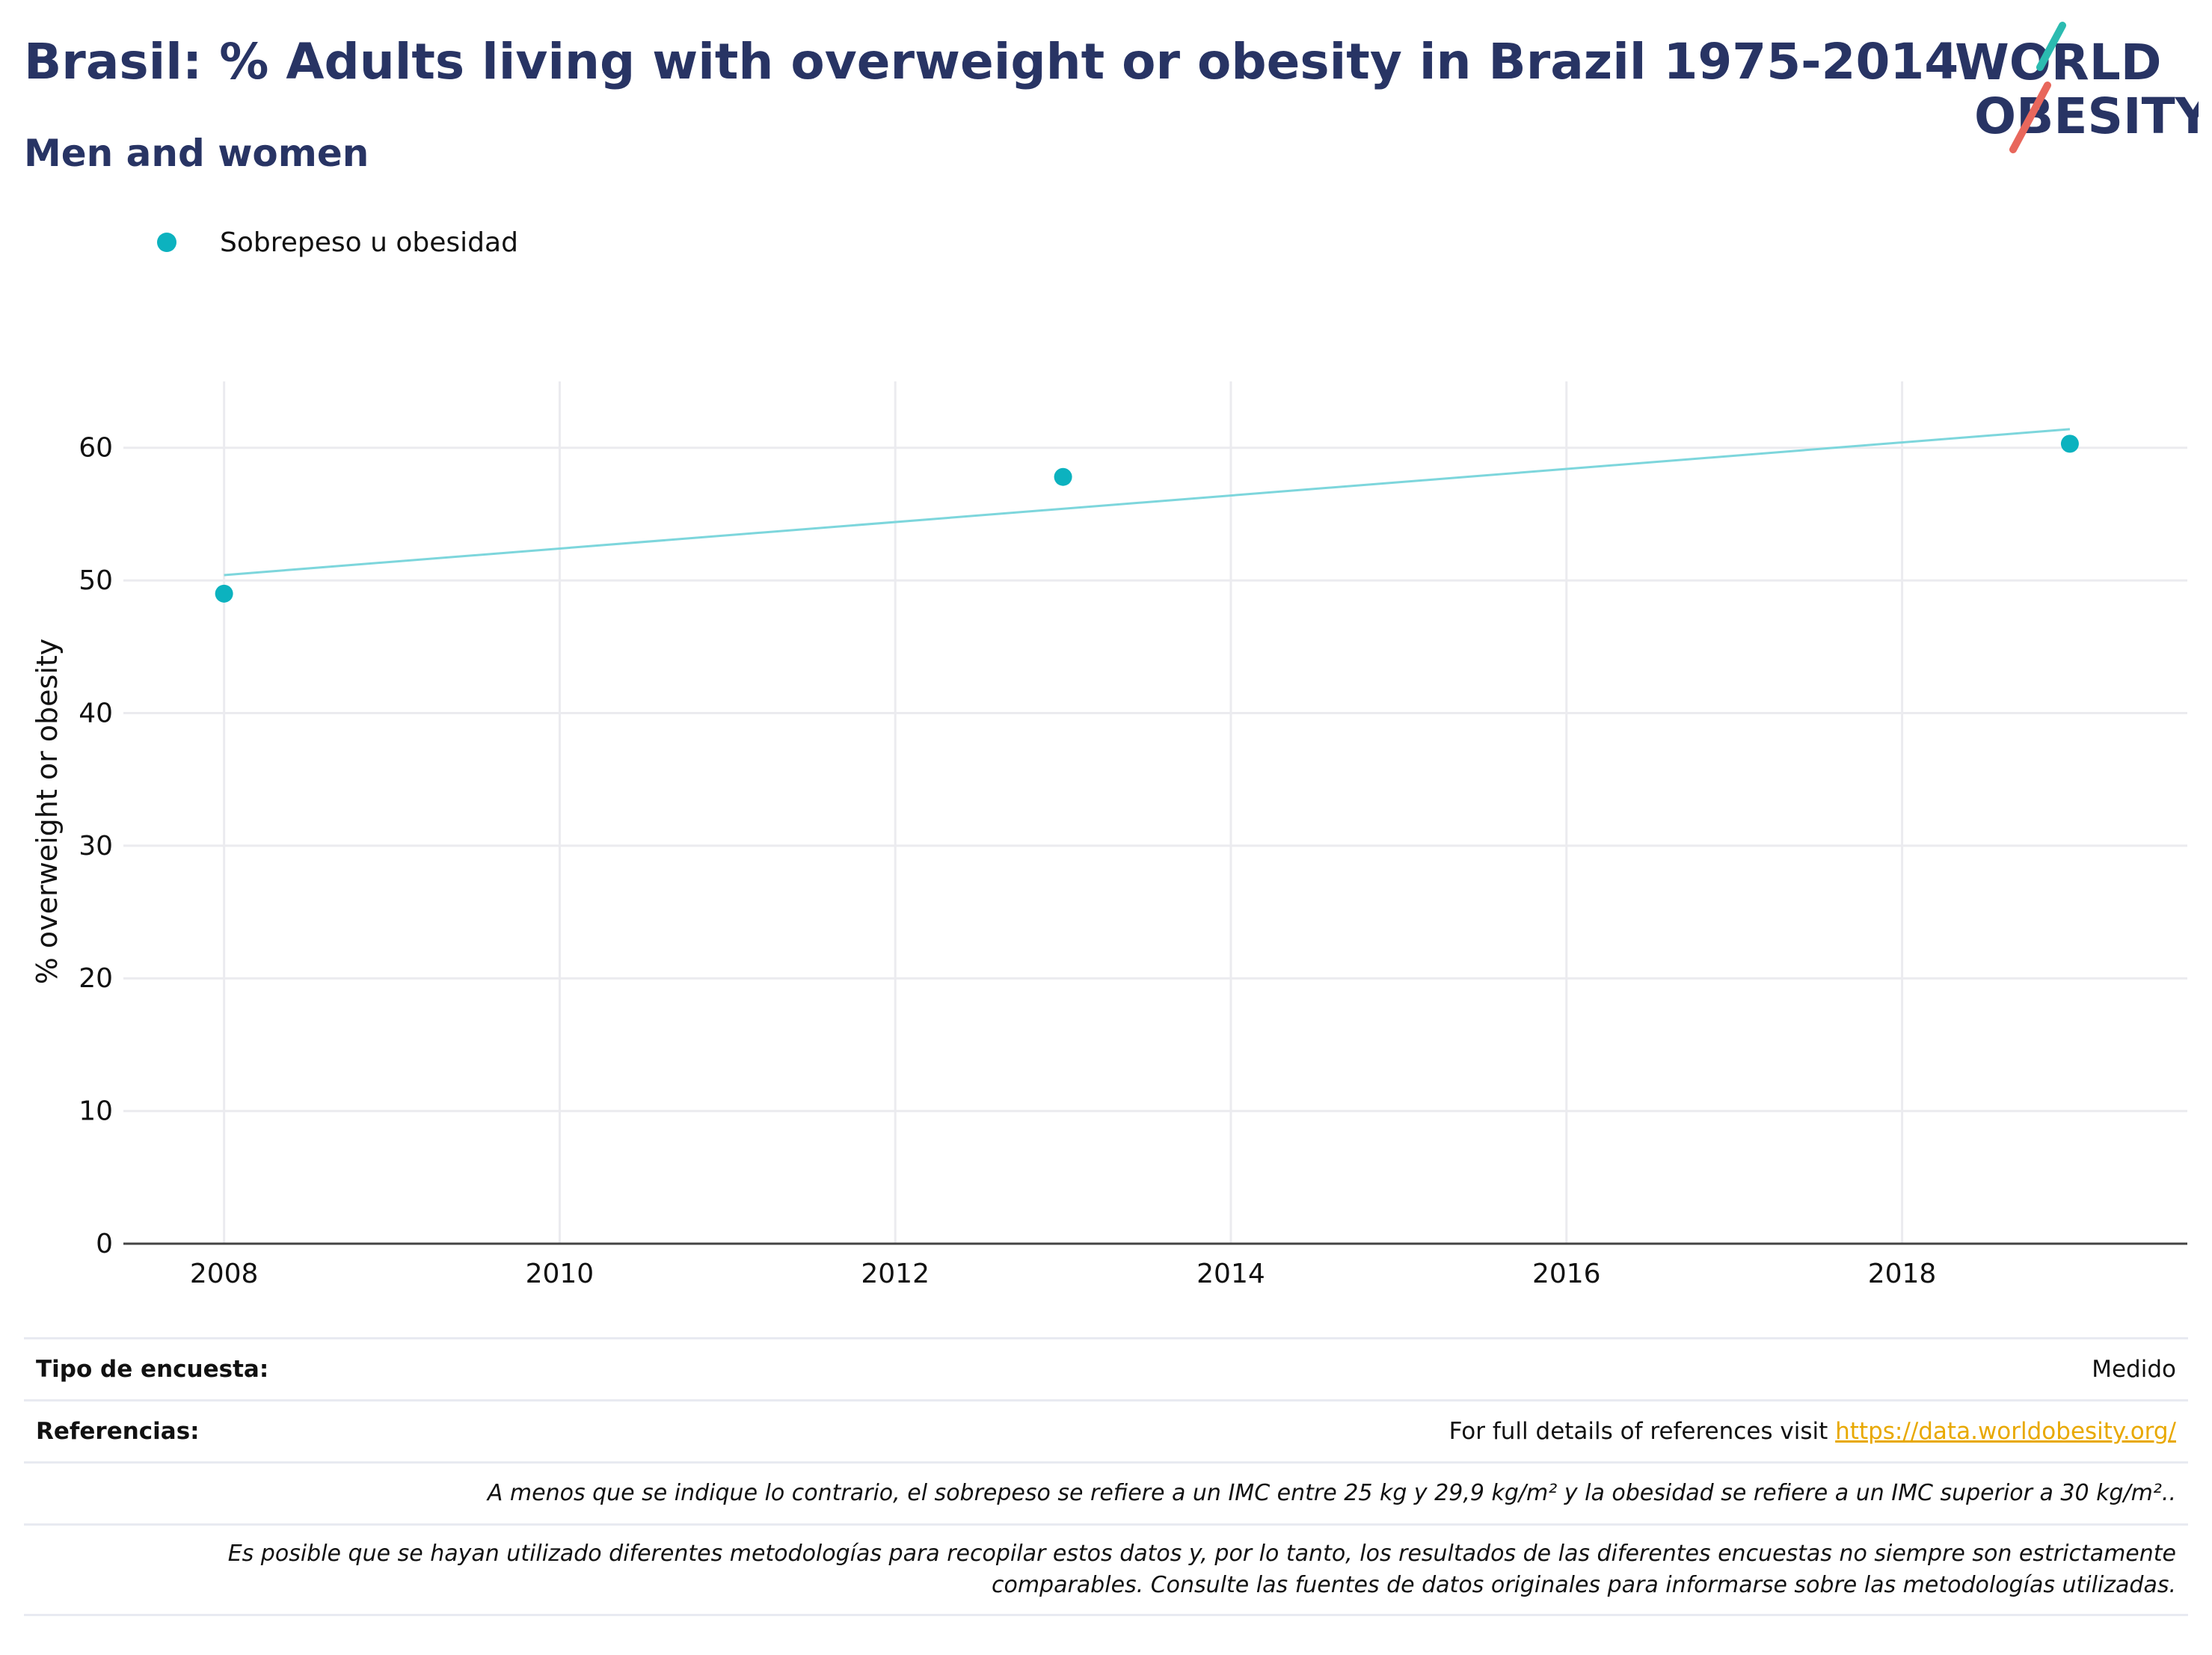 This screenshot has width=2212, height=1655. Describe the element at coordinates (104, 1244) in the screenshot. I see `y-tick-label-0: 0` at that location.